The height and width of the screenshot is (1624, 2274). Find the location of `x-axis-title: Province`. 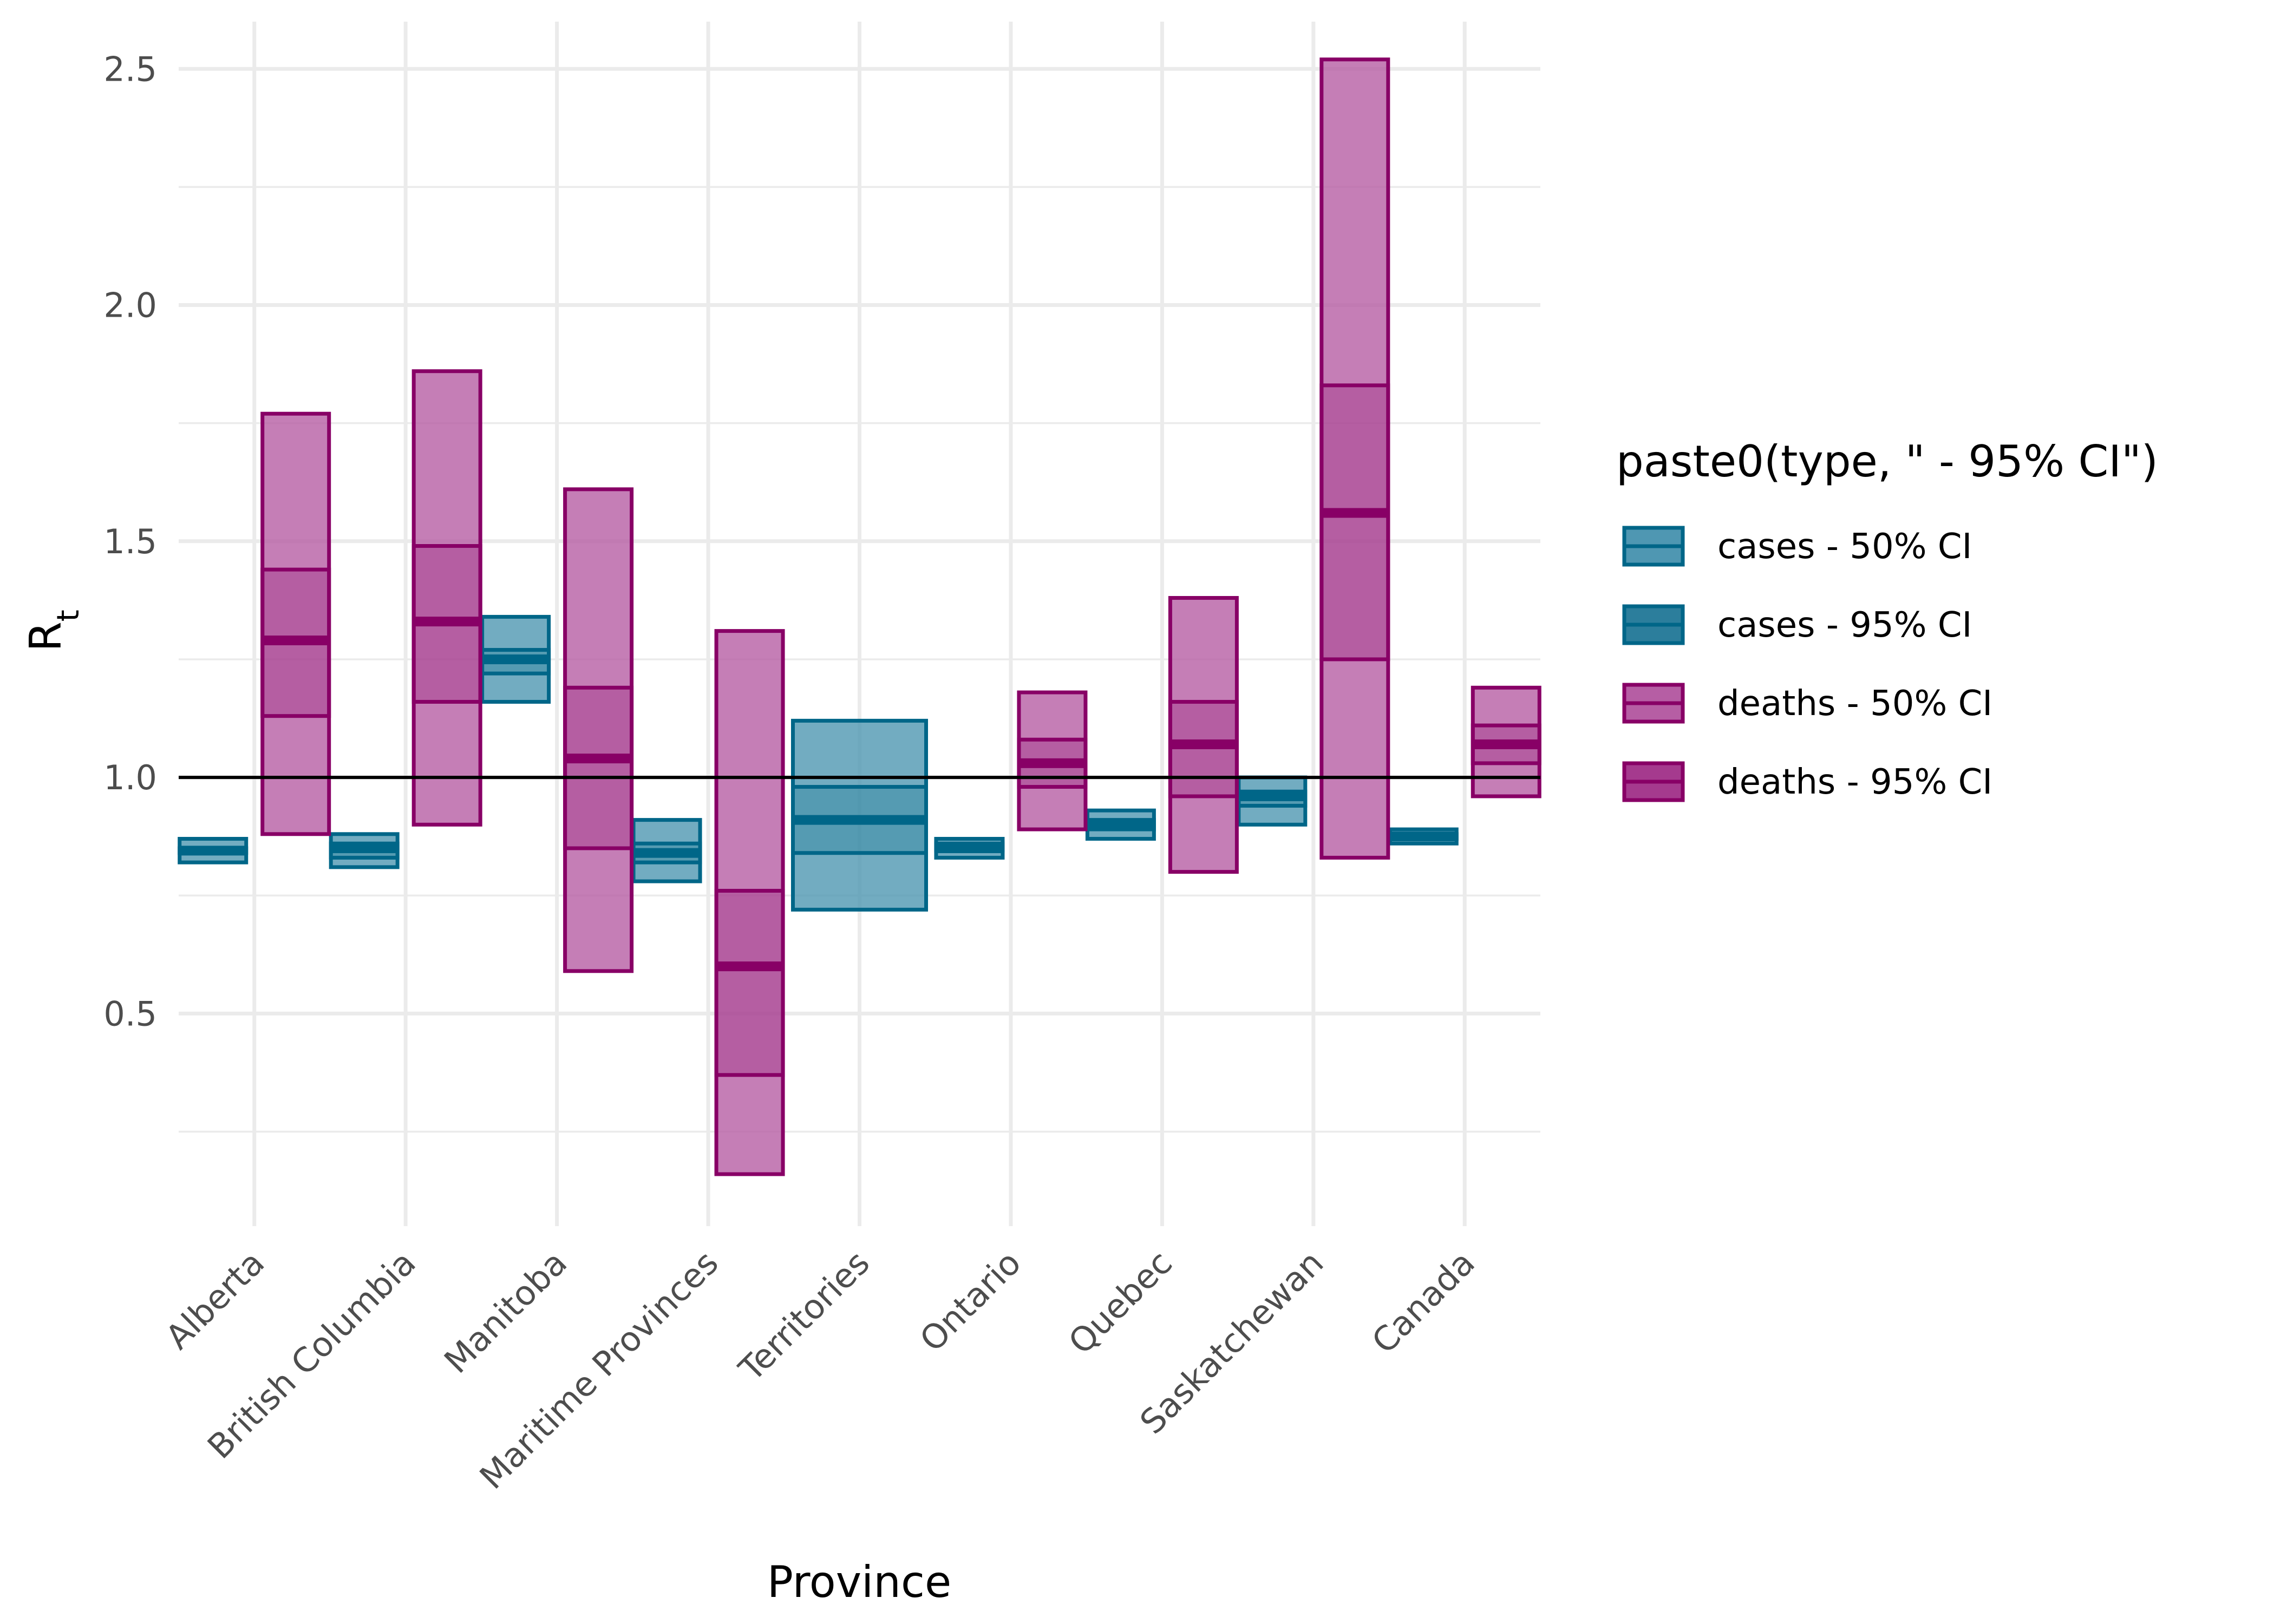

x-axis-title: Province is located at coordinates (859, 1582).